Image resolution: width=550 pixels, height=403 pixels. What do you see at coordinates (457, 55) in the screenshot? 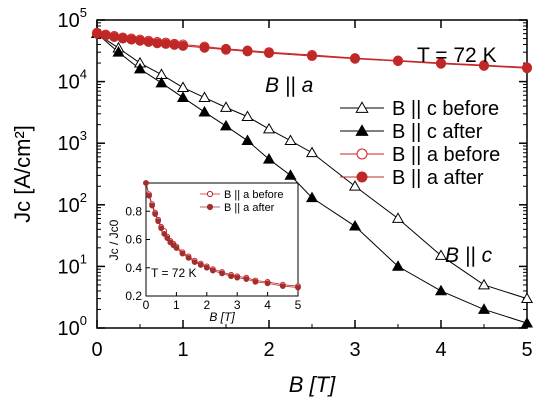
I see `annotation-temperature: T = 72 K` at bounding box center [457, 55].